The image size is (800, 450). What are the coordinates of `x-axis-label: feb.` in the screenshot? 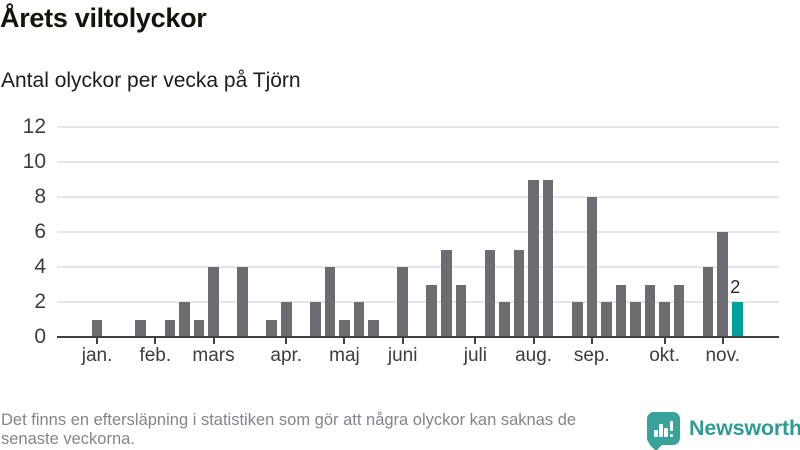 It's located at (155, 355).